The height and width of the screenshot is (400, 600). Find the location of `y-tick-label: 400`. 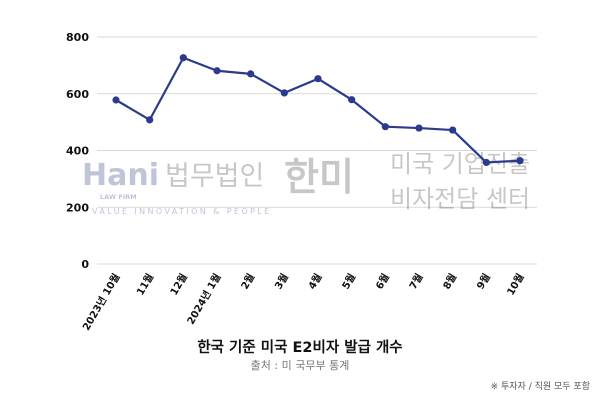

y-tick-label: 400 is located at coordinates (77, 151).